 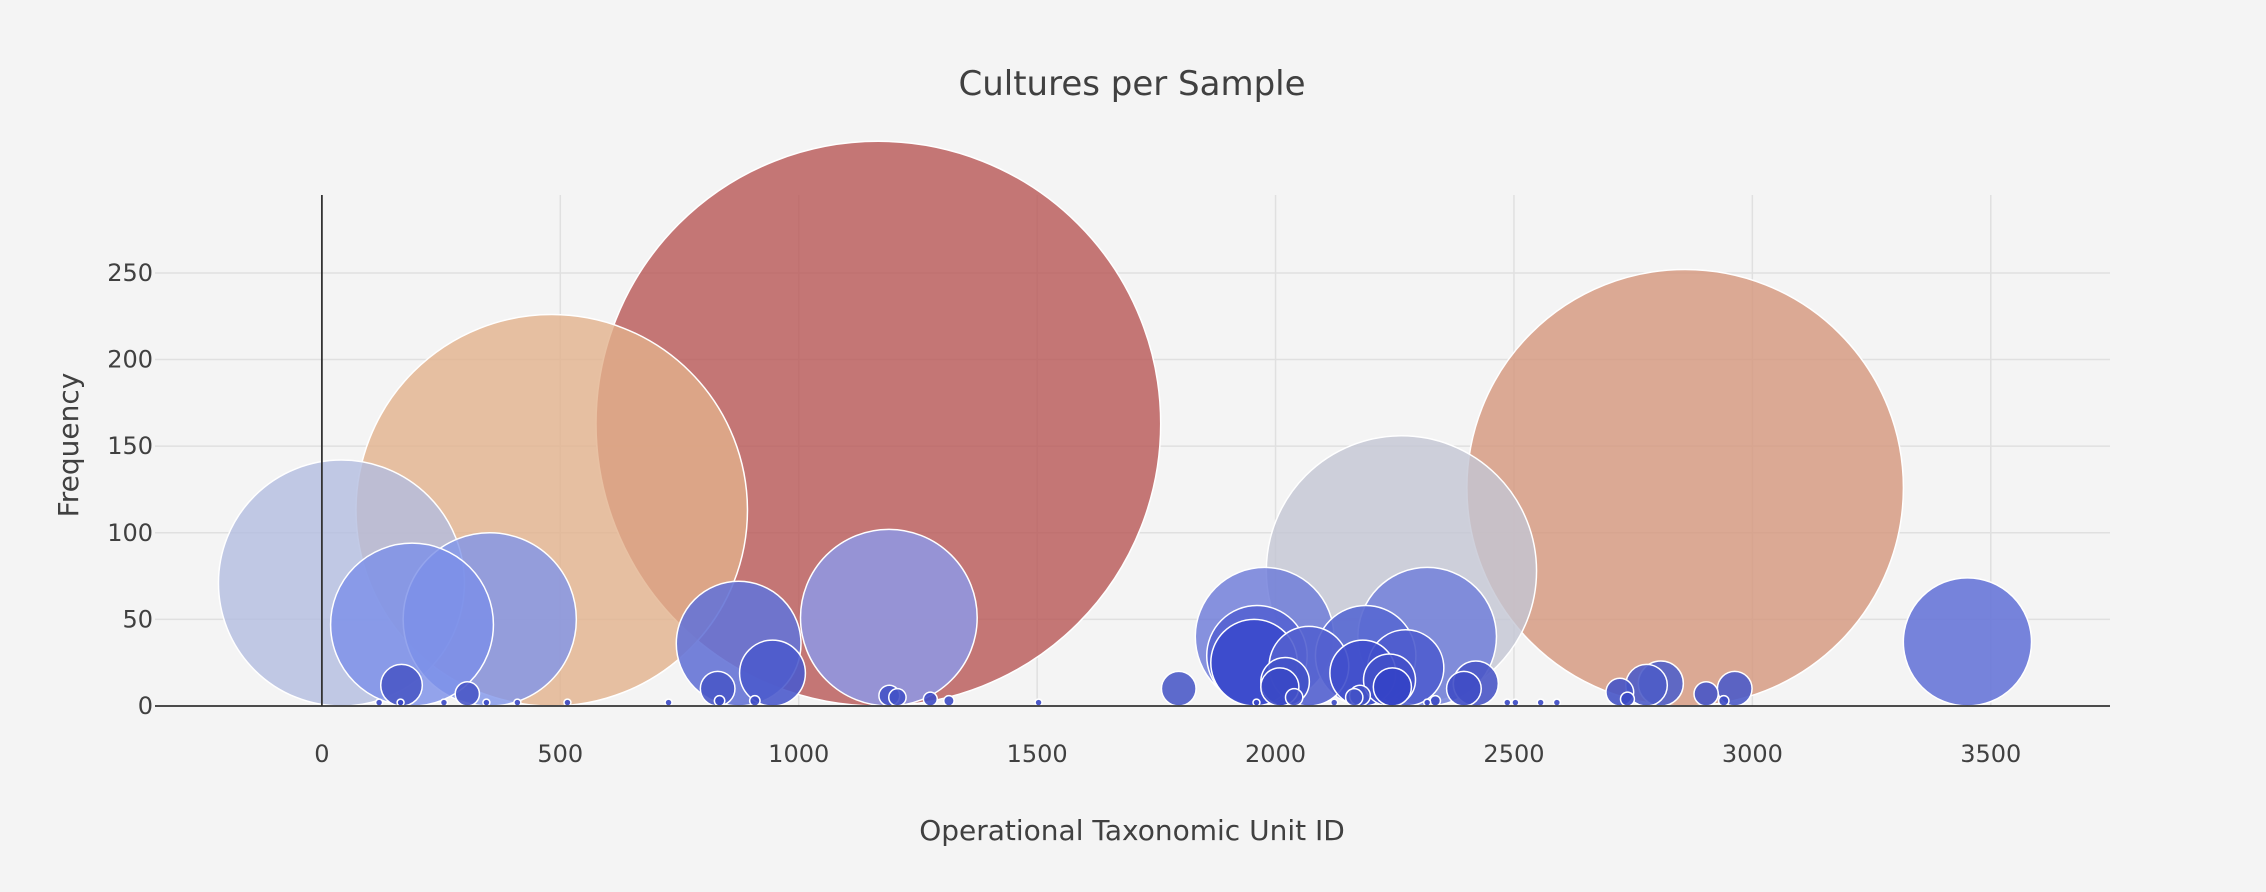 What do you see at coordinates (560, 754) in the screenshot?
I see `x-tick-label: 500` at bounding box center [560, 754].